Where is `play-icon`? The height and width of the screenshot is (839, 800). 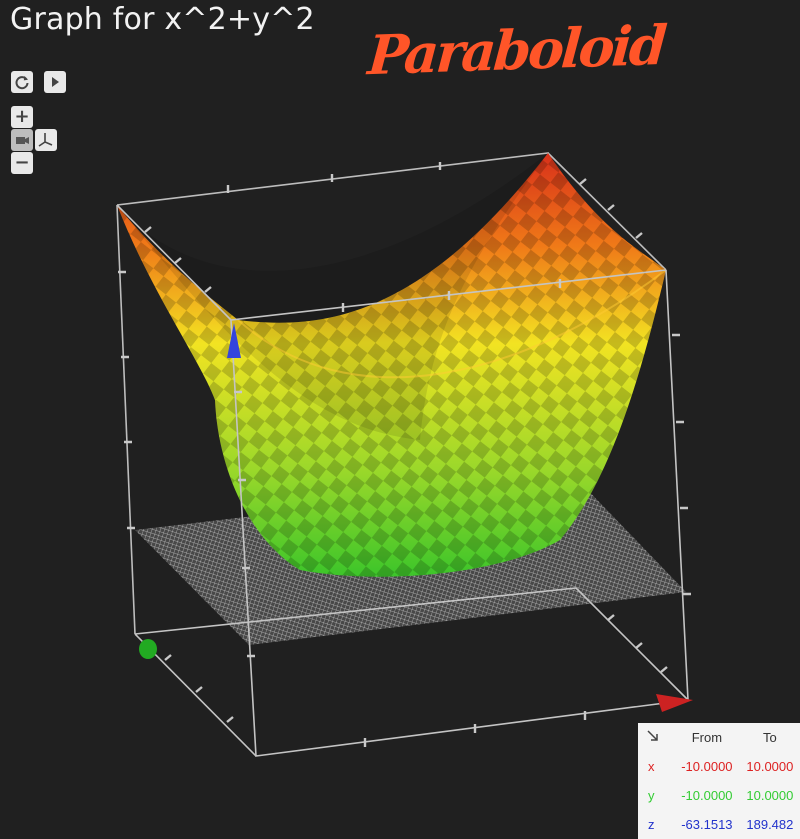 play-icon is located at coordinates (55, 82).